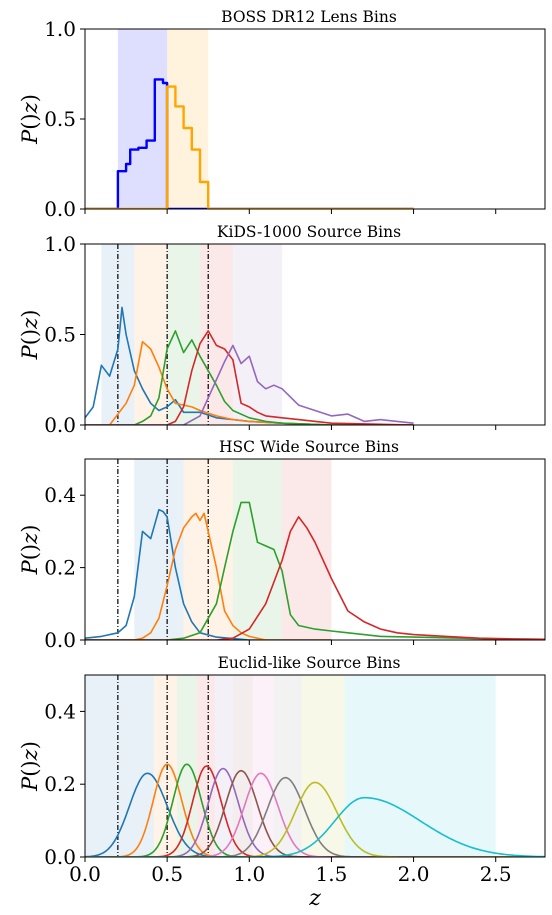 The width and height of the screenshot is (552, 915). I want to click on x-tick-label: 1.0, so click(249, 874).